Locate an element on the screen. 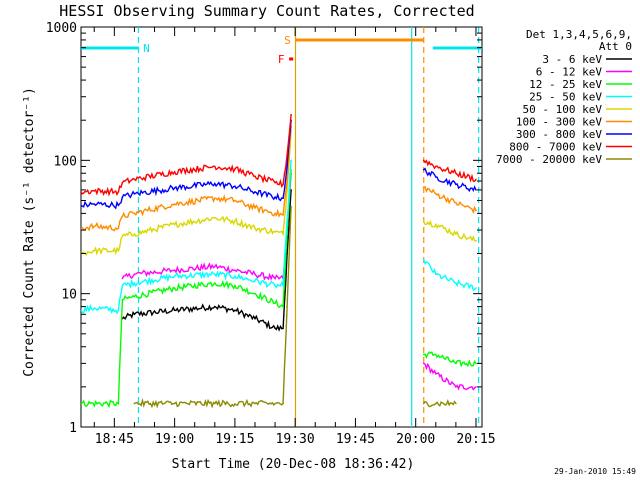 The height and width of the screenshot is (480, 640). x-axis-label: Start Time (20-Dec-08 18:36:42) is located at coordinates (293, 464).